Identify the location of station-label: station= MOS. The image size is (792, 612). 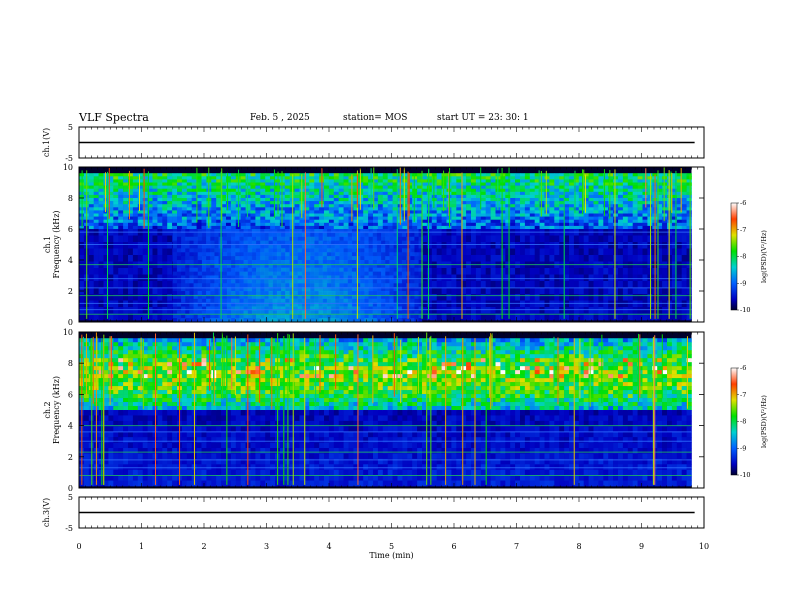
(375, 118).